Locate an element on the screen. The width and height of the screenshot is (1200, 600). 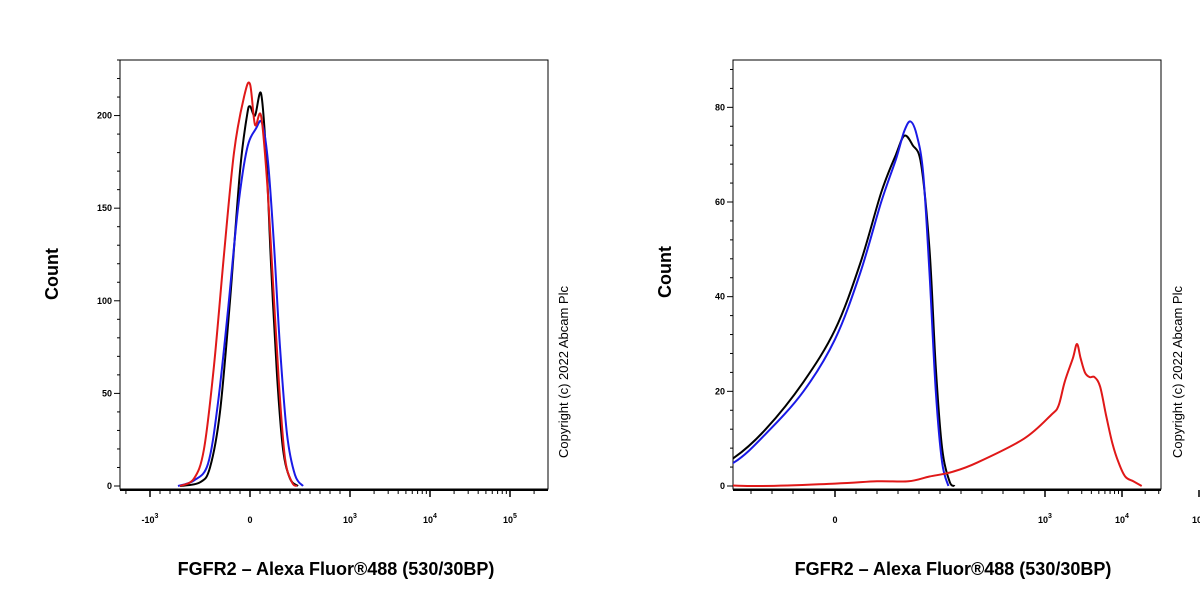
y-tick-label: 200 is located at coordinates (104, 116).